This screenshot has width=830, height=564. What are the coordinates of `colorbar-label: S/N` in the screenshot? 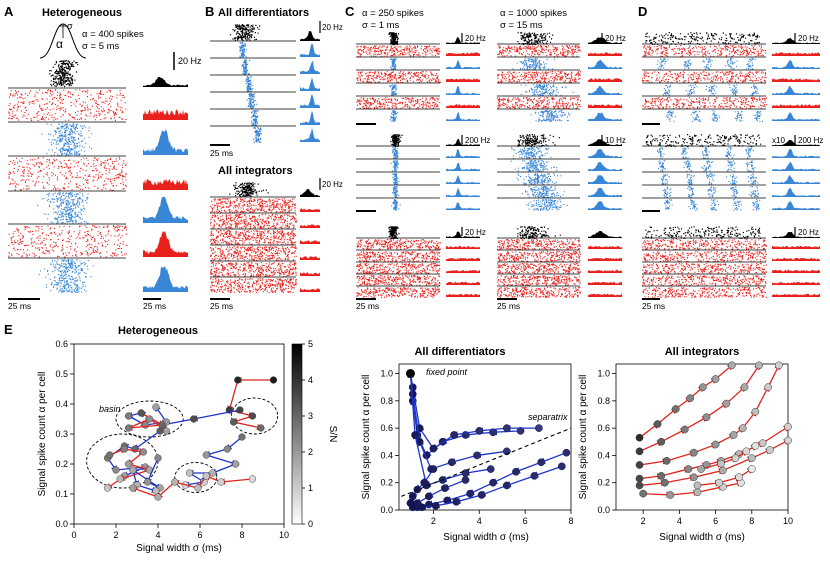 It's located at (332, 434).